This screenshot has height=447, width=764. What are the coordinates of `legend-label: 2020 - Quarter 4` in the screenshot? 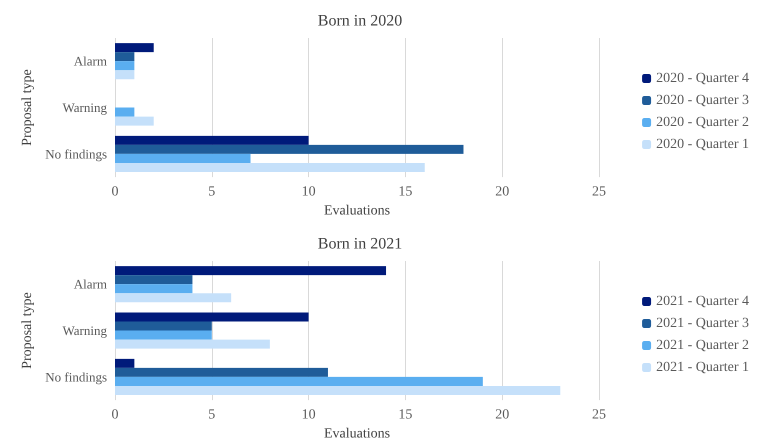 It's located at (703, 78).